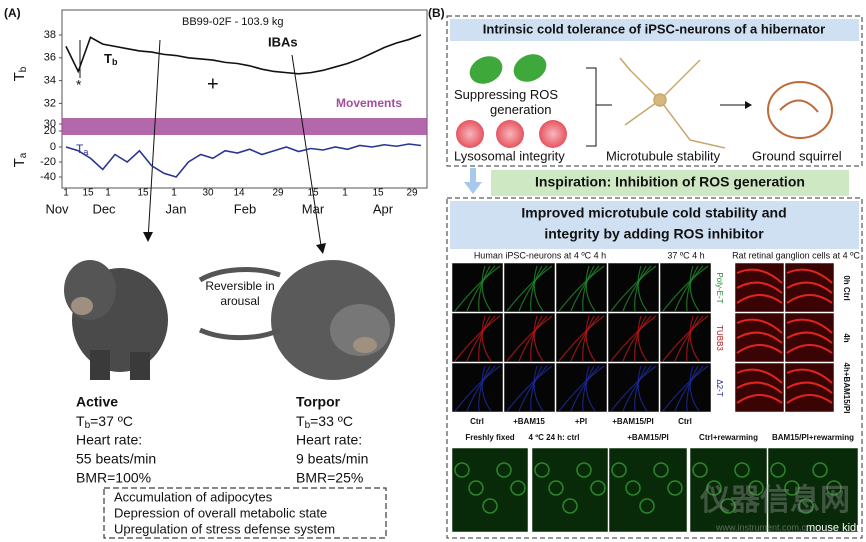  I want to click on movements-label: Movements, so click(369, 103).